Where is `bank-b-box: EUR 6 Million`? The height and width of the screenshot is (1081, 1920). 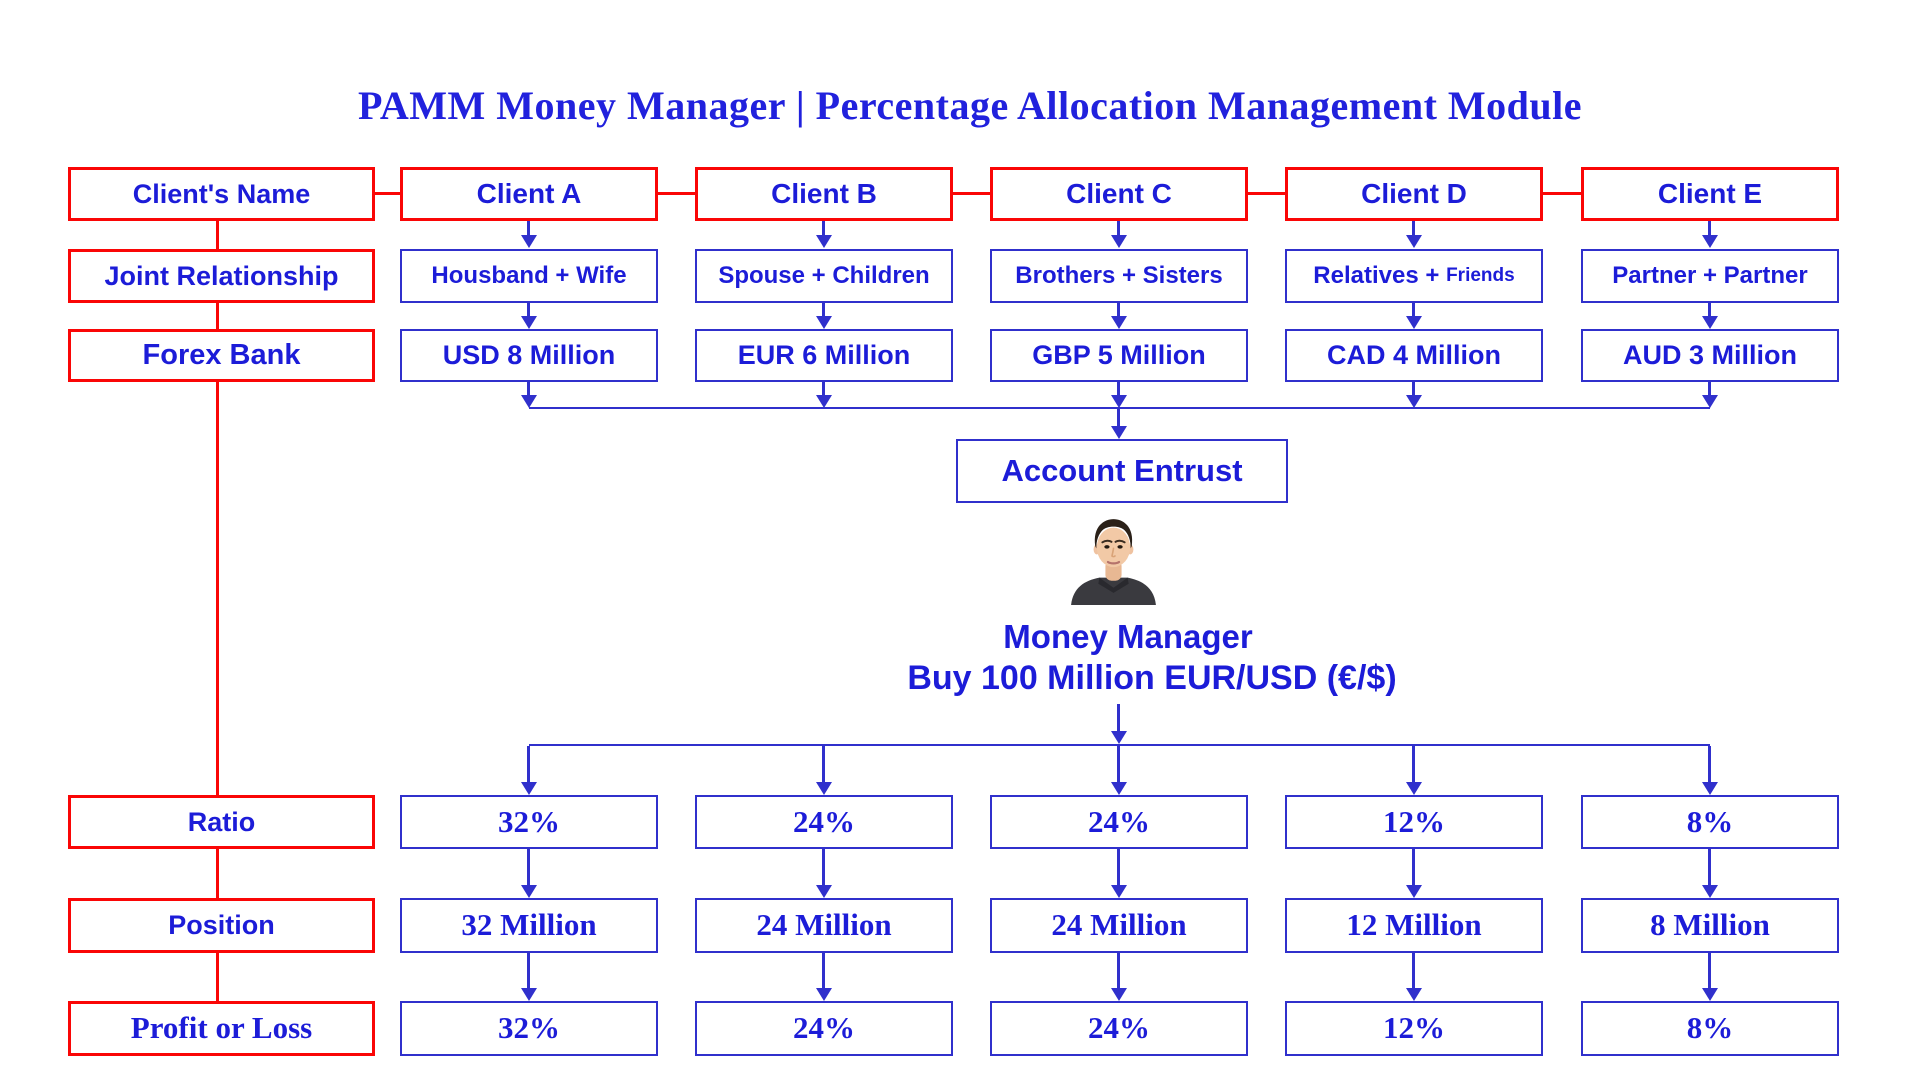 bank-b-box: EUR 6 Million is located at coordinates (824, 355).